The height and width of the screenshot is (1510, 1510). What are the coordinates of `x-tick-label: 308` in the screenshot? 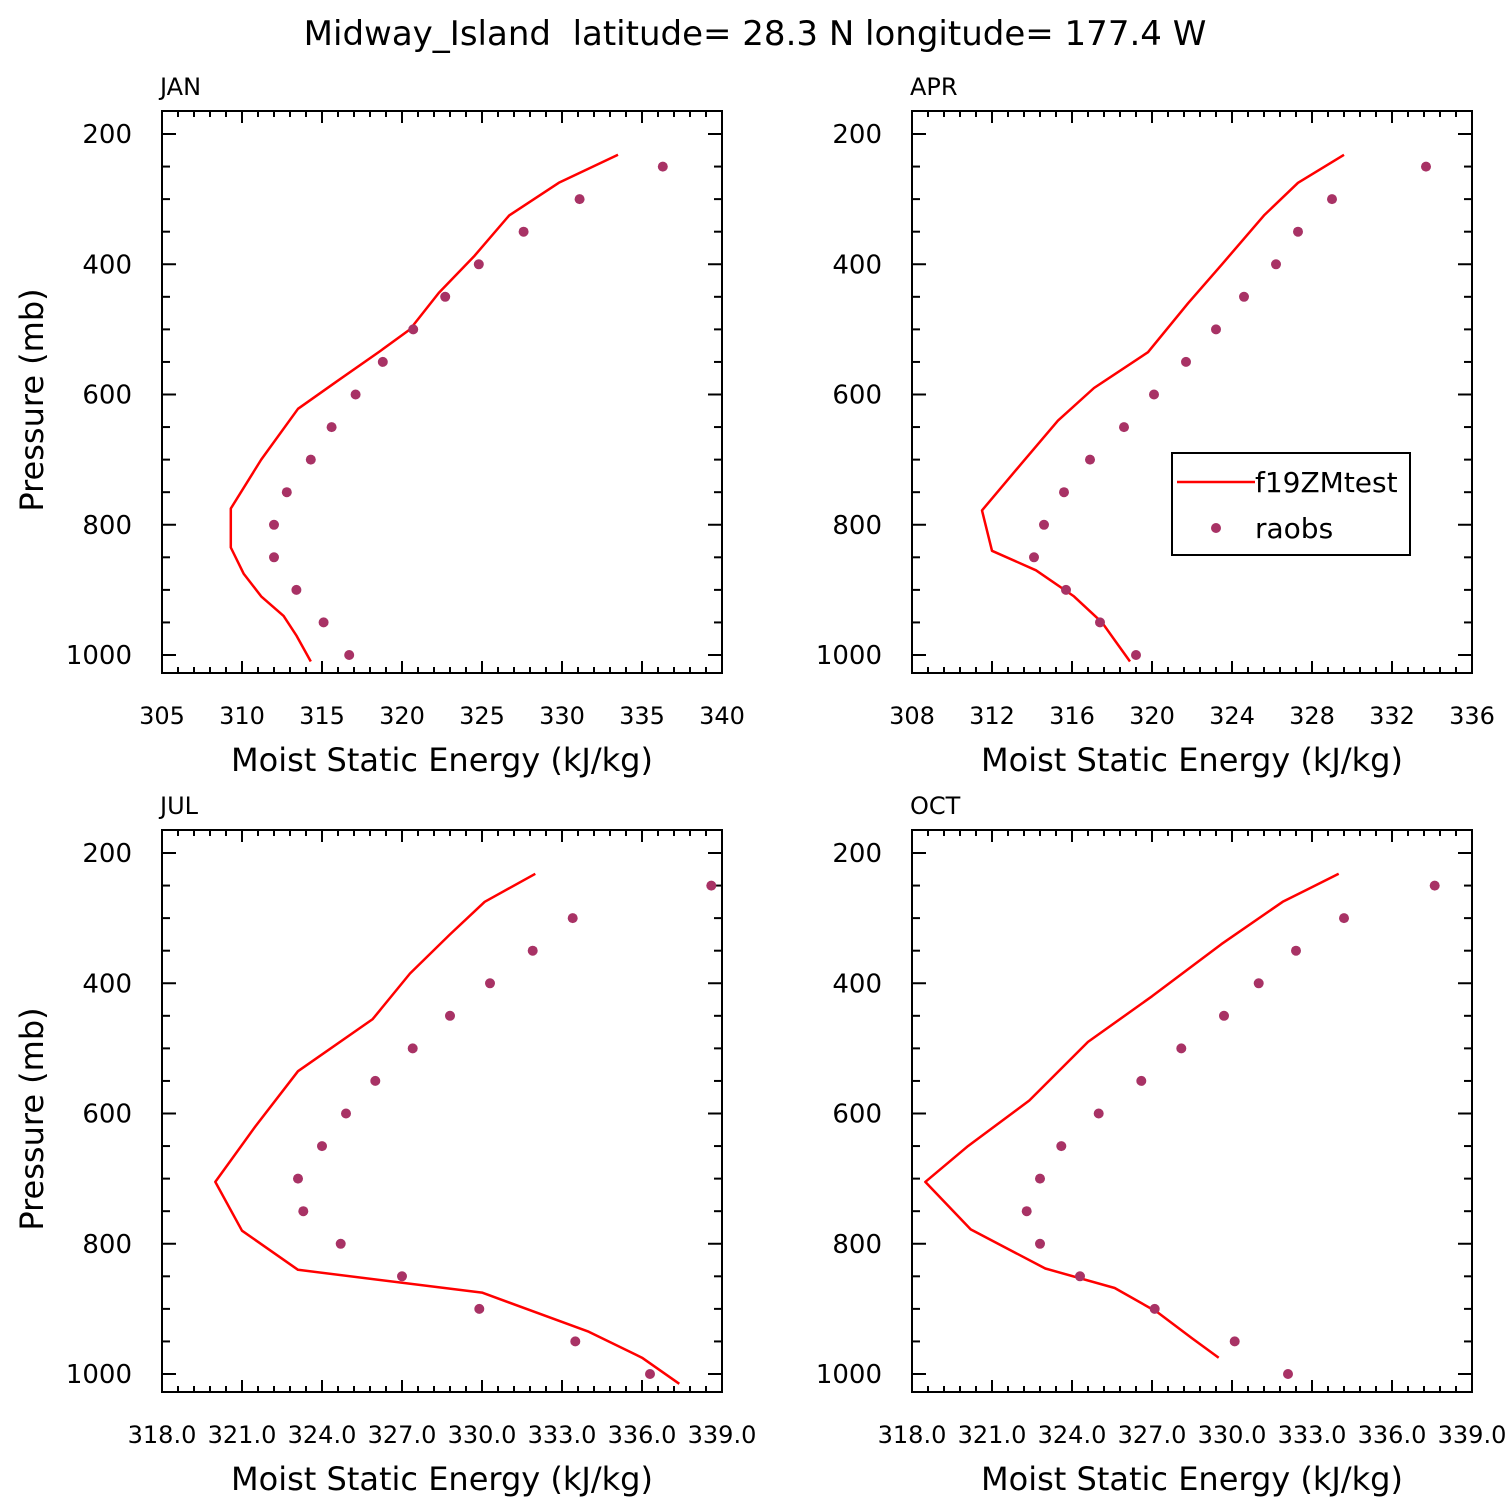 It's located at (912, 716).